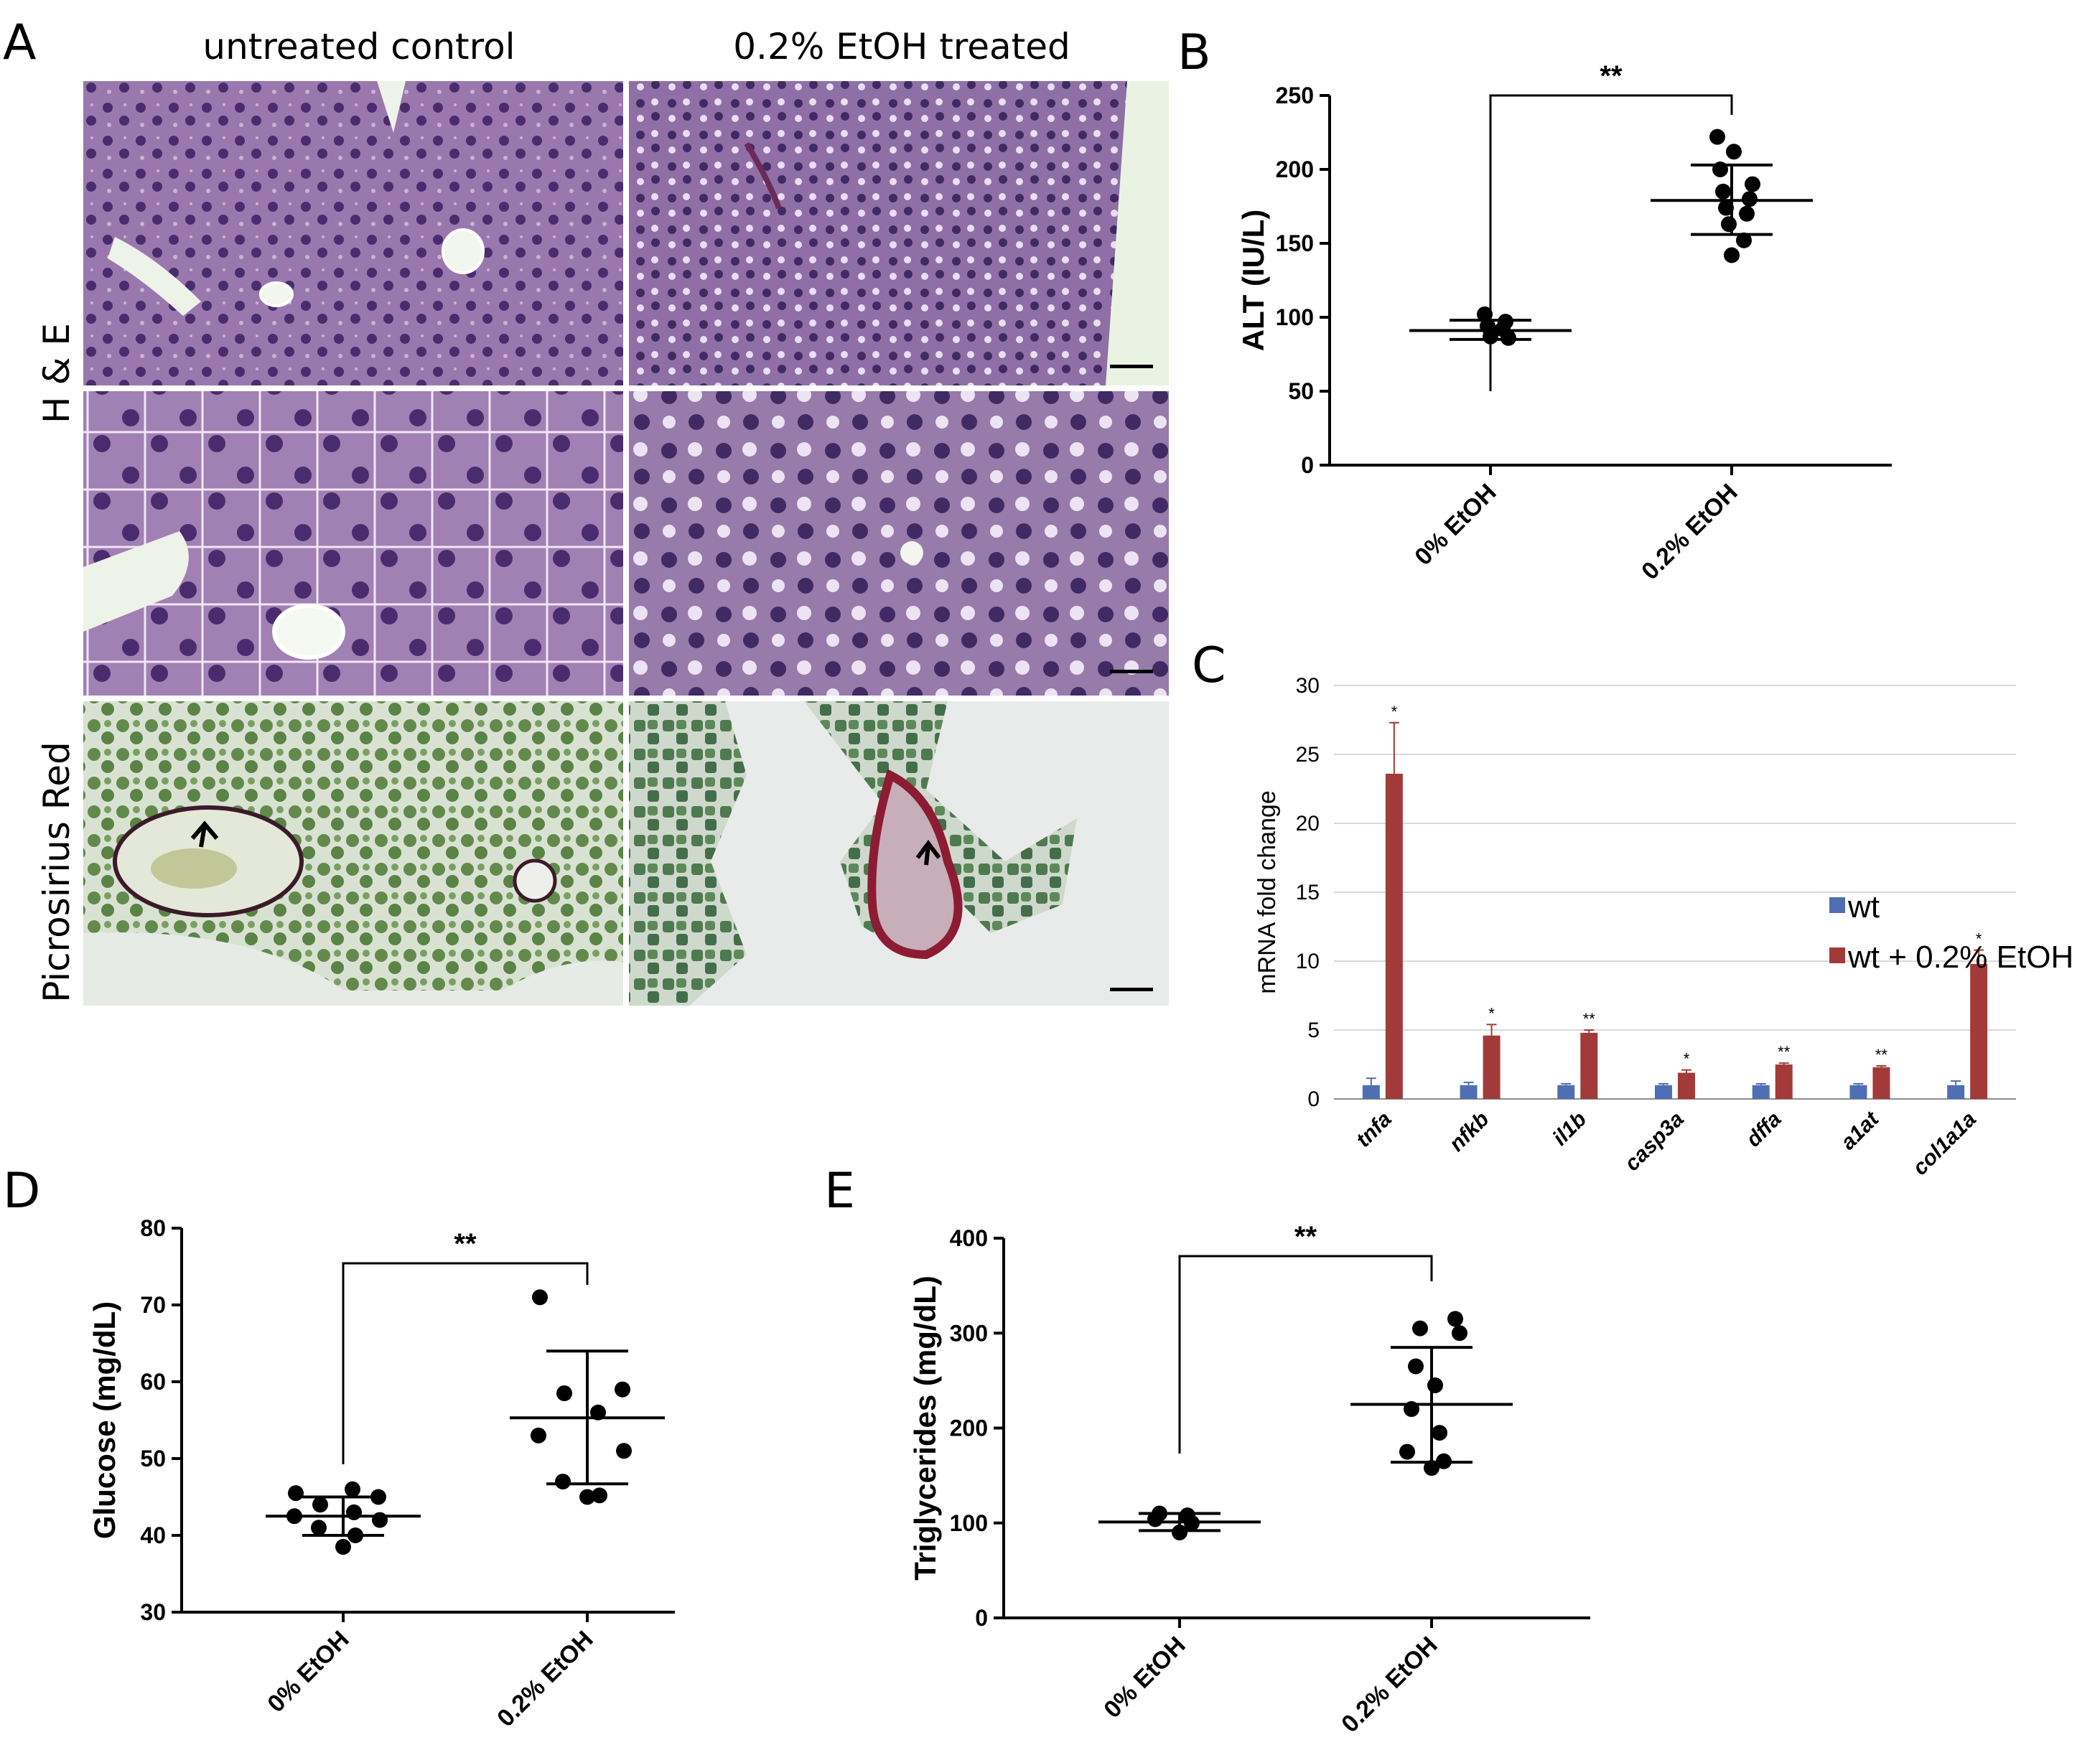 The width and height of the screenshot is (2100, 1755). I want to click on y-tick-label: 100, so click(1295, 317).